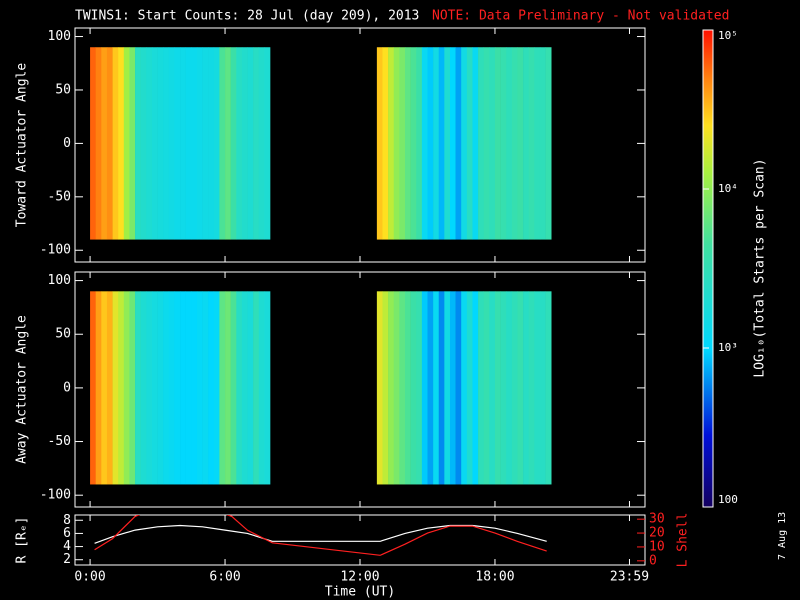 The height and width of the screenshot is (600, 800). What do you see at coordinates (683, 540) in the screenshot?
I see `y2-axis-label: L Shell` at bounding box center [683, 540].